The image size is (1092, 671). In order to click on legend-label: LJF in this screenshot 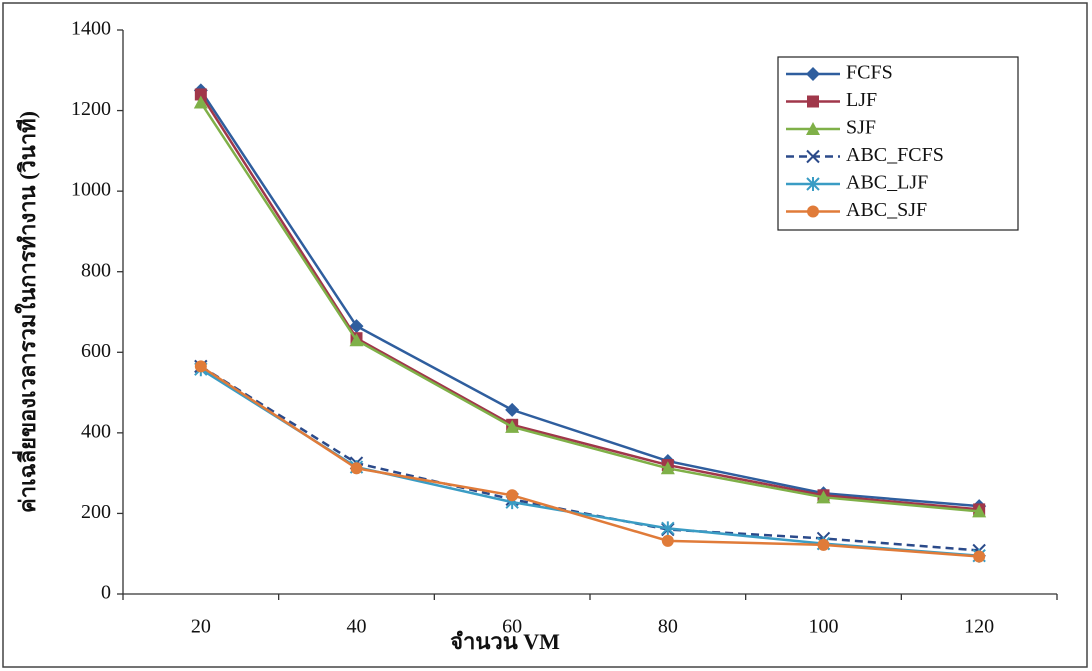, I will do `click(861, 100)`.